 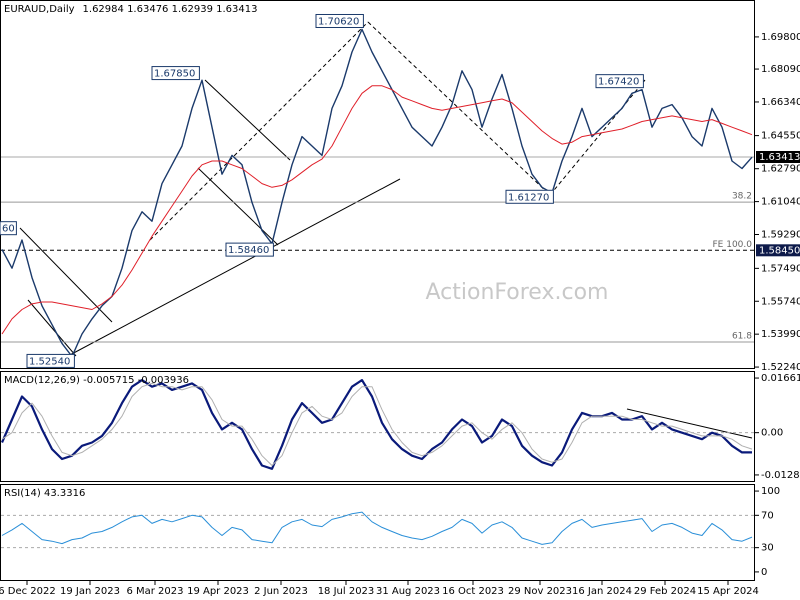 I want to click on x-tick-label: 18 Jul 2023, so click(x=346, y=591).